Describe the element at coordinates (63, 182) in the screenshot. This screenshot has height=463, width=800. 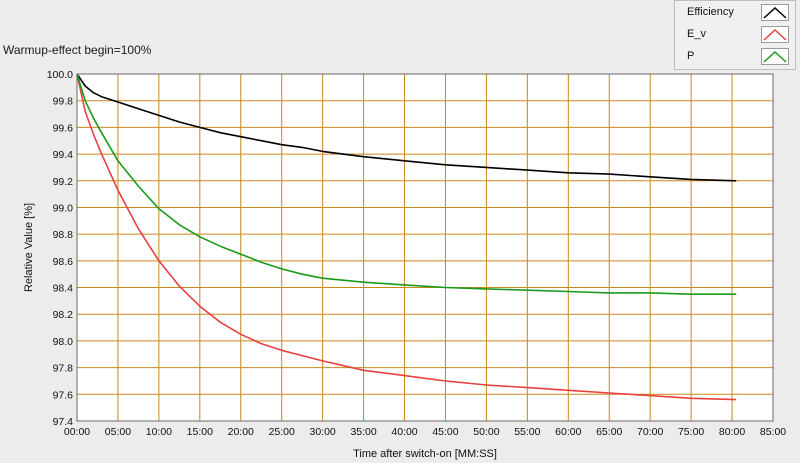
I see `y-tick-label: 99.2` at that location.